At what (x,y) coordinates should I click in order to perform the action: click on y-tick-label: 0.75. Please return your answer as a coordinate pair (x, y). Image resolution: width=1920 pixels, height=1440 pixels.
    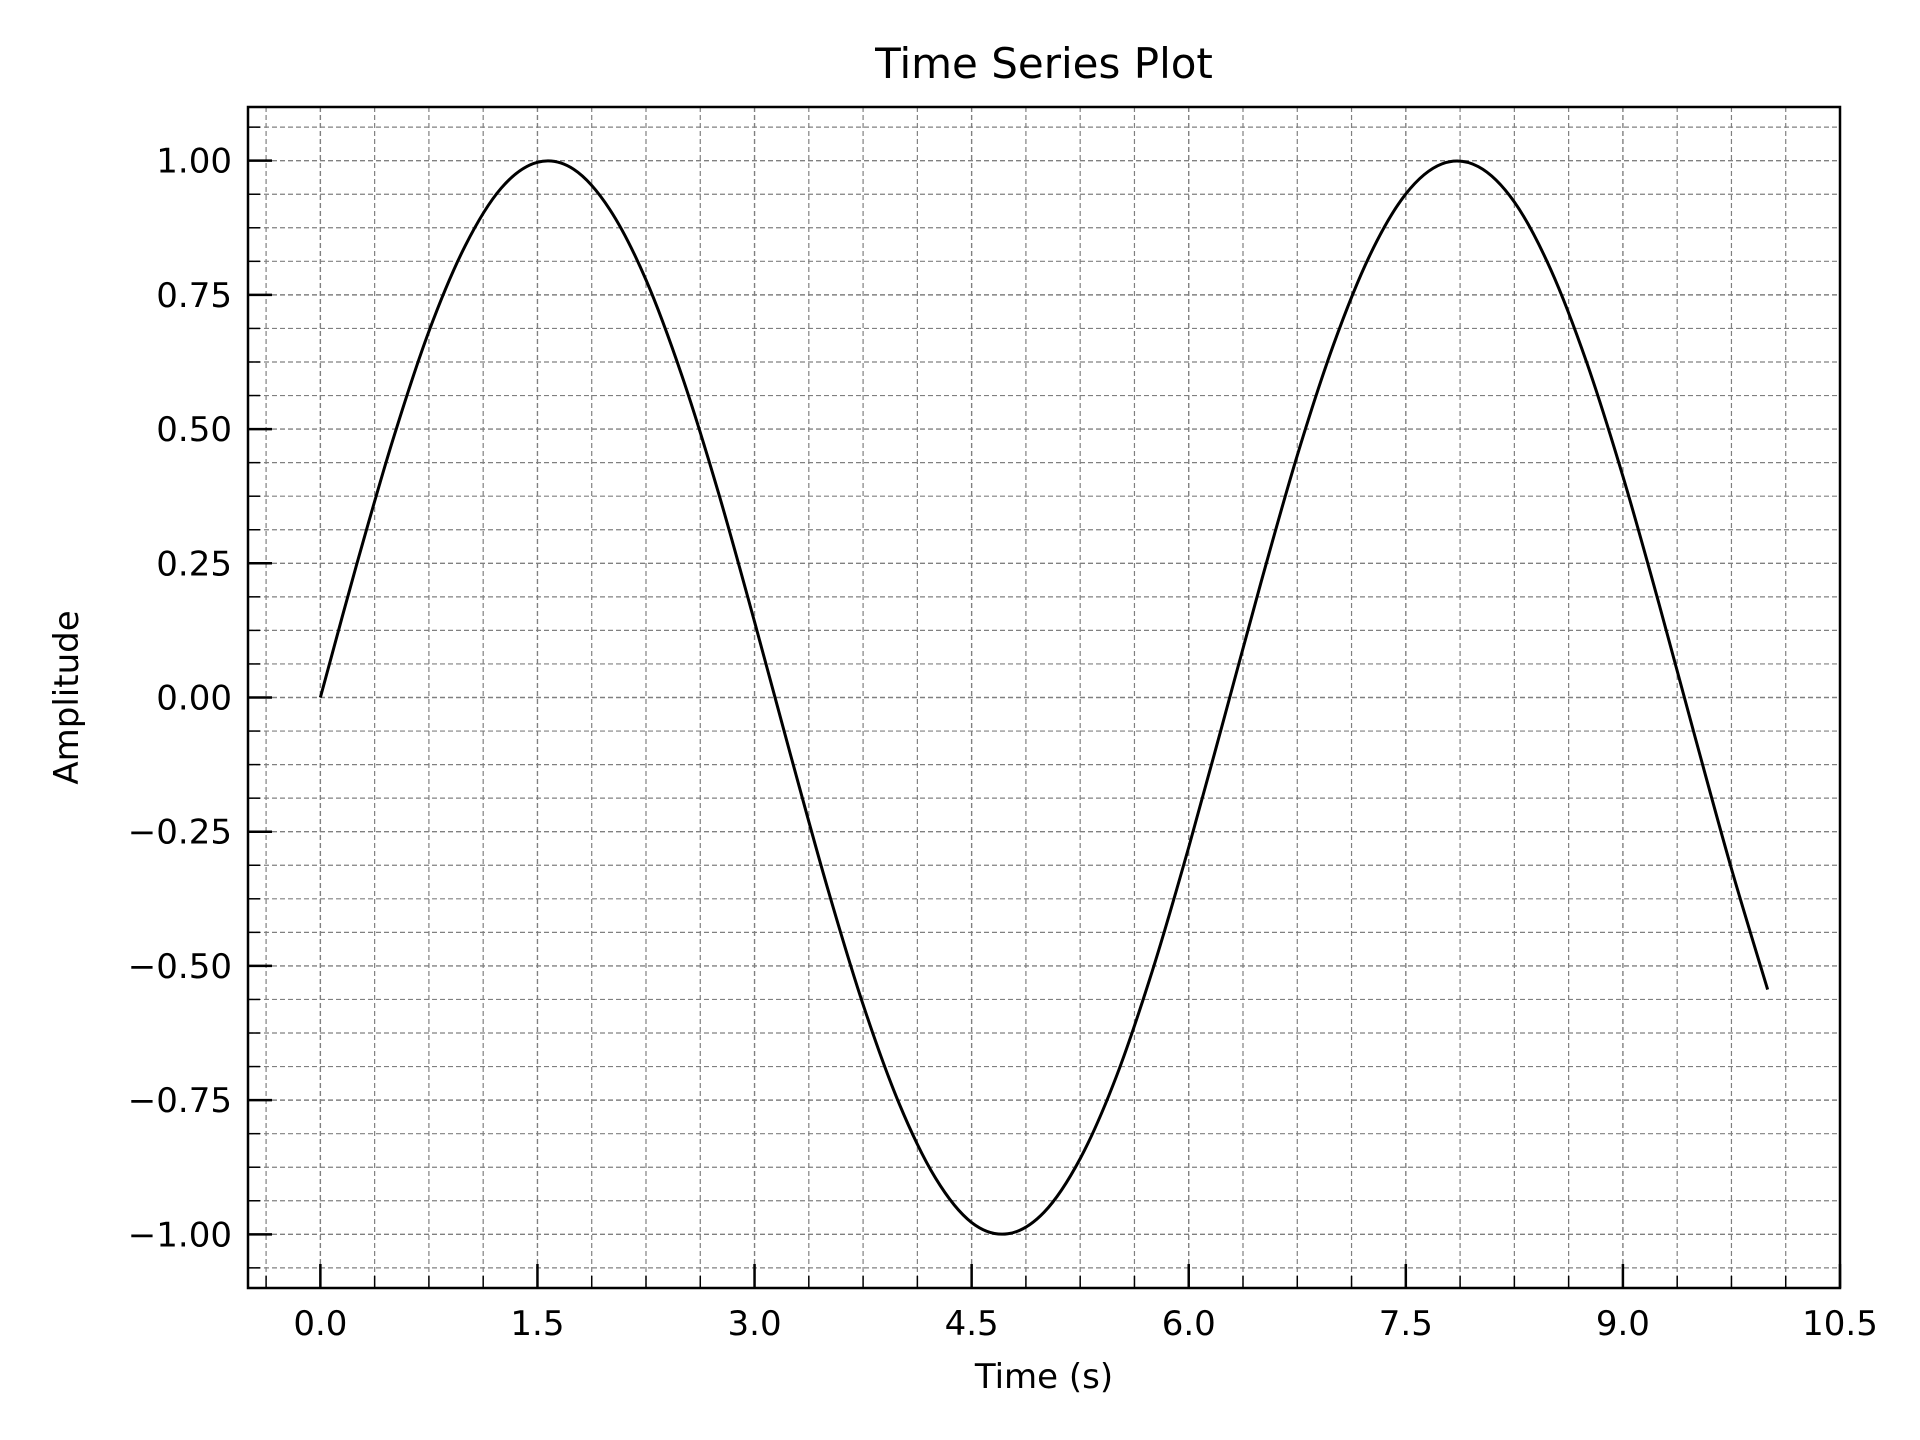
    Looking at the image, I should click on (194, 296).